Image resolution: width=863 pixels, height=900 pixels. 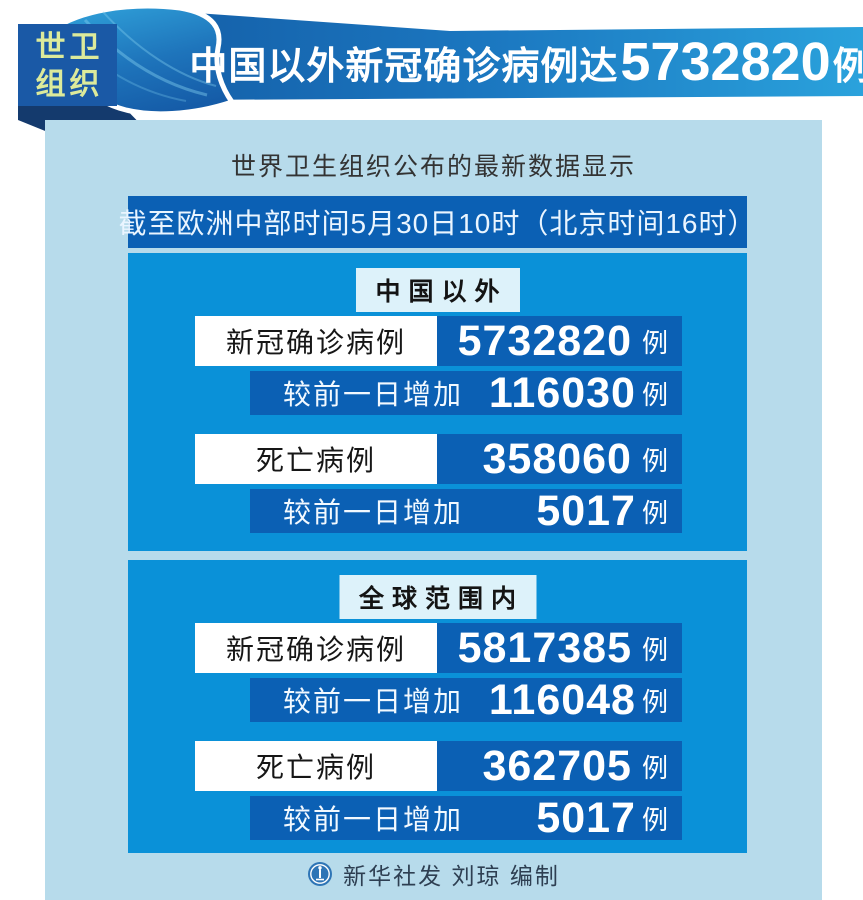 I want to click on row-value-bar: 362705 例, so click(x=559, y=766).